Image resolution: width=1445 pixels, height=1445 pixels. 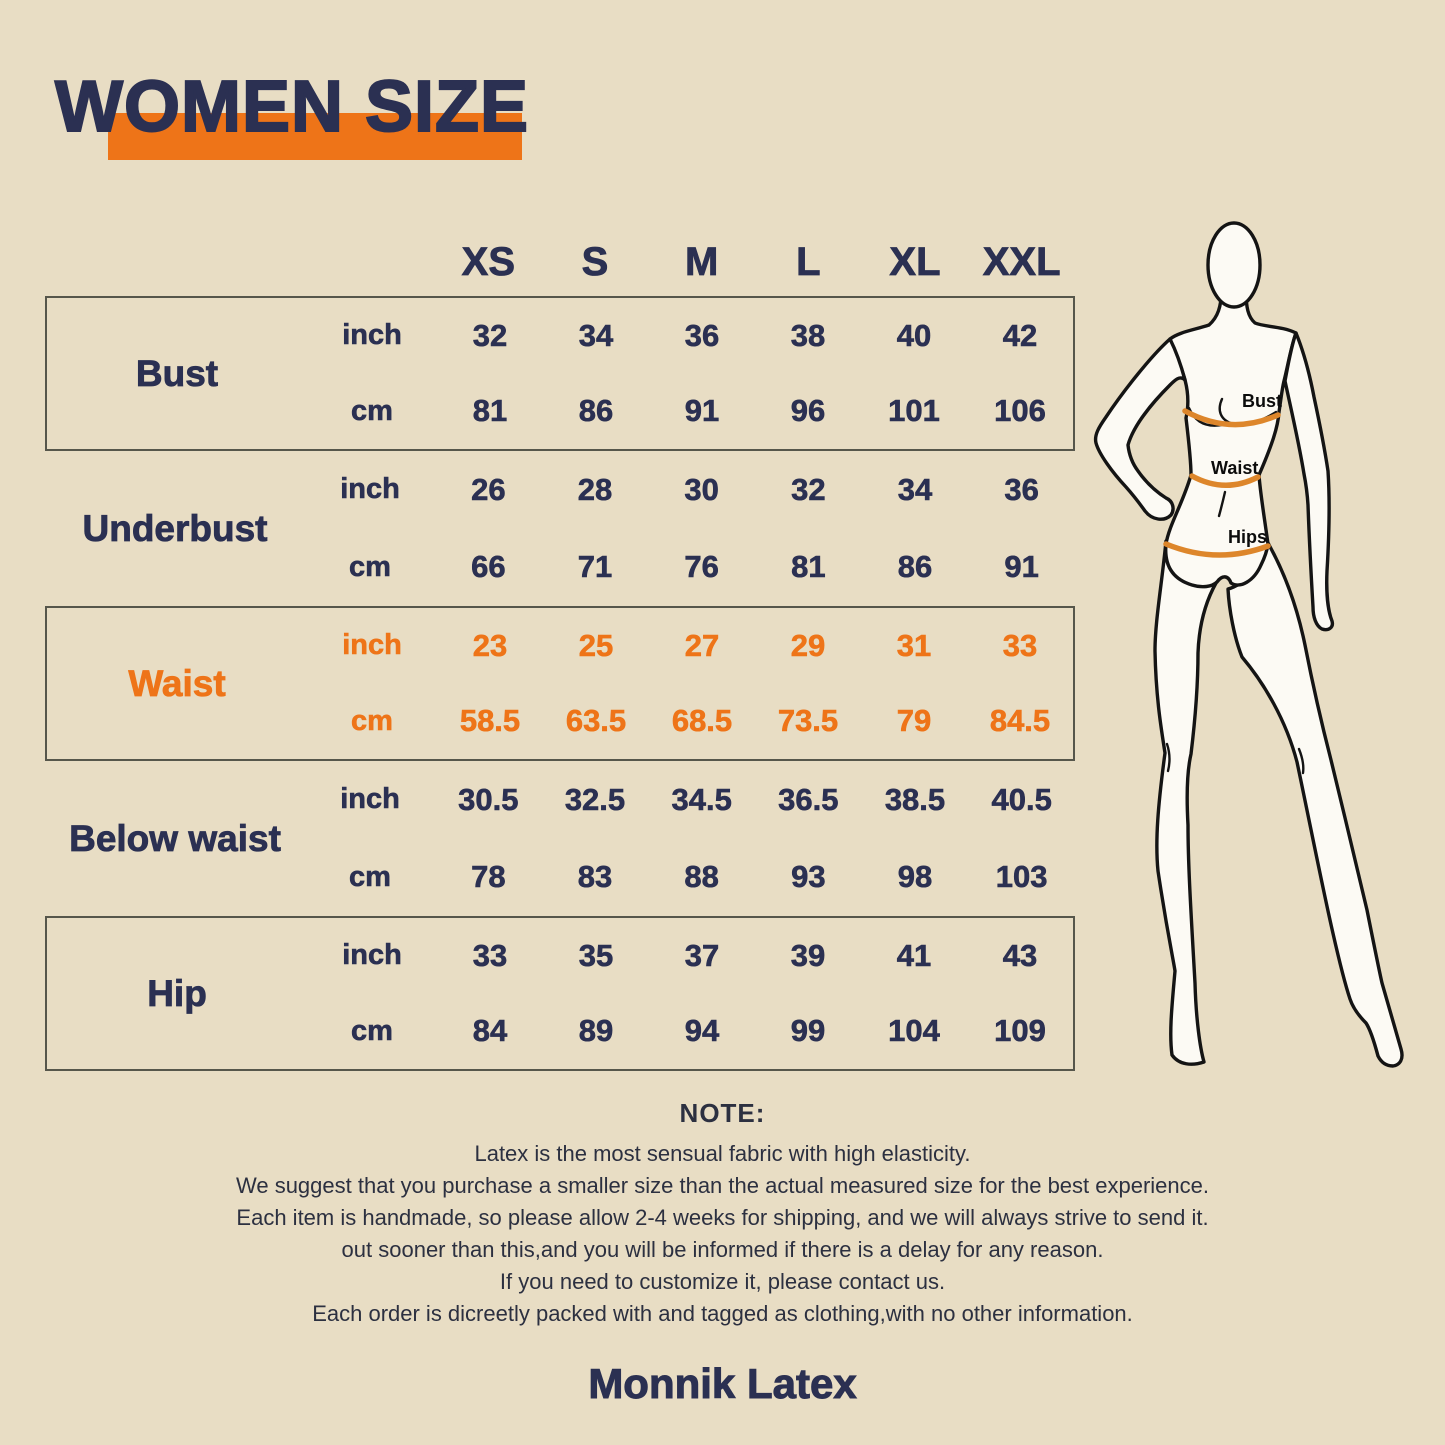 What do you see at coordinates (1021, 877) in the screenshot?
I see `below-waist-cm-xxl: 103` at bounding box center [1021, 877].